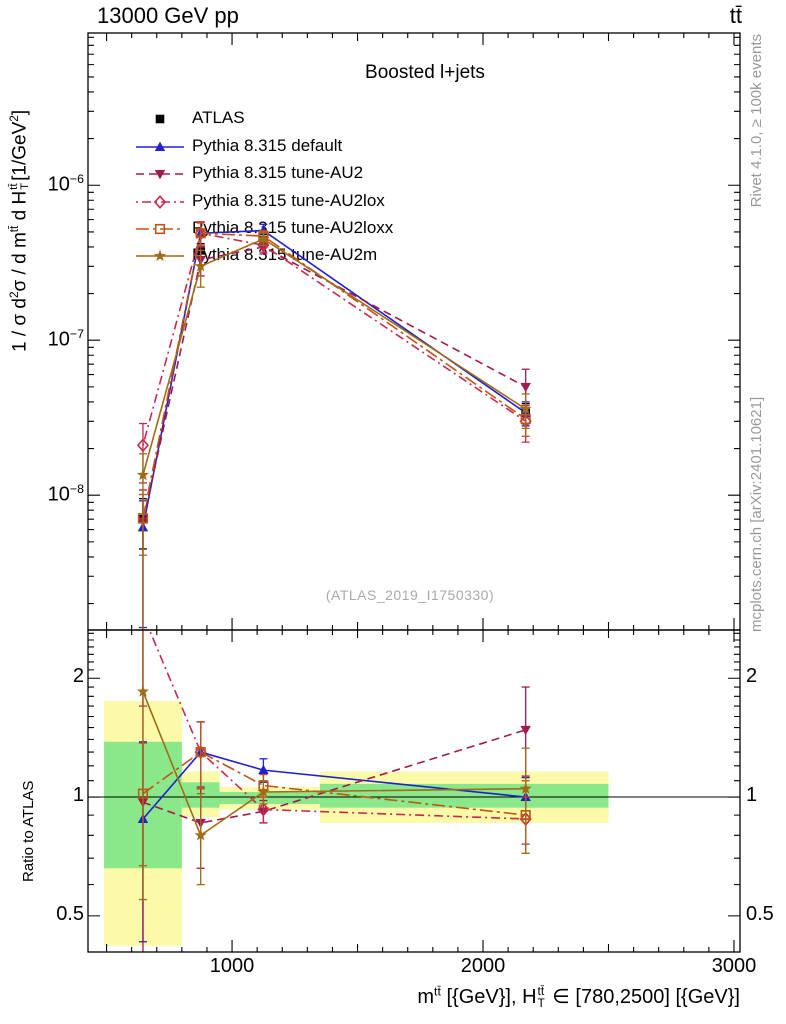  What do you see at coordinates (734, 966) in the screenshot?
I see `x-tick-label: 3000` at bounding box center [734, 966].